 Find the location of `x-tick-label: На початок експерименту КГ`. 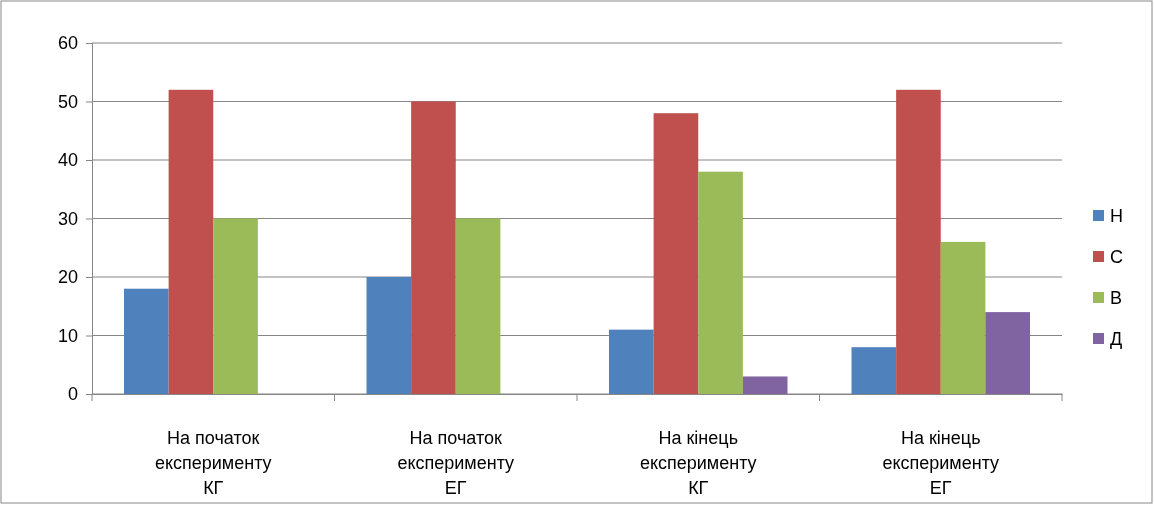

x-tick-label: На початок експерименту КГ is located at coordinates (213, 463).